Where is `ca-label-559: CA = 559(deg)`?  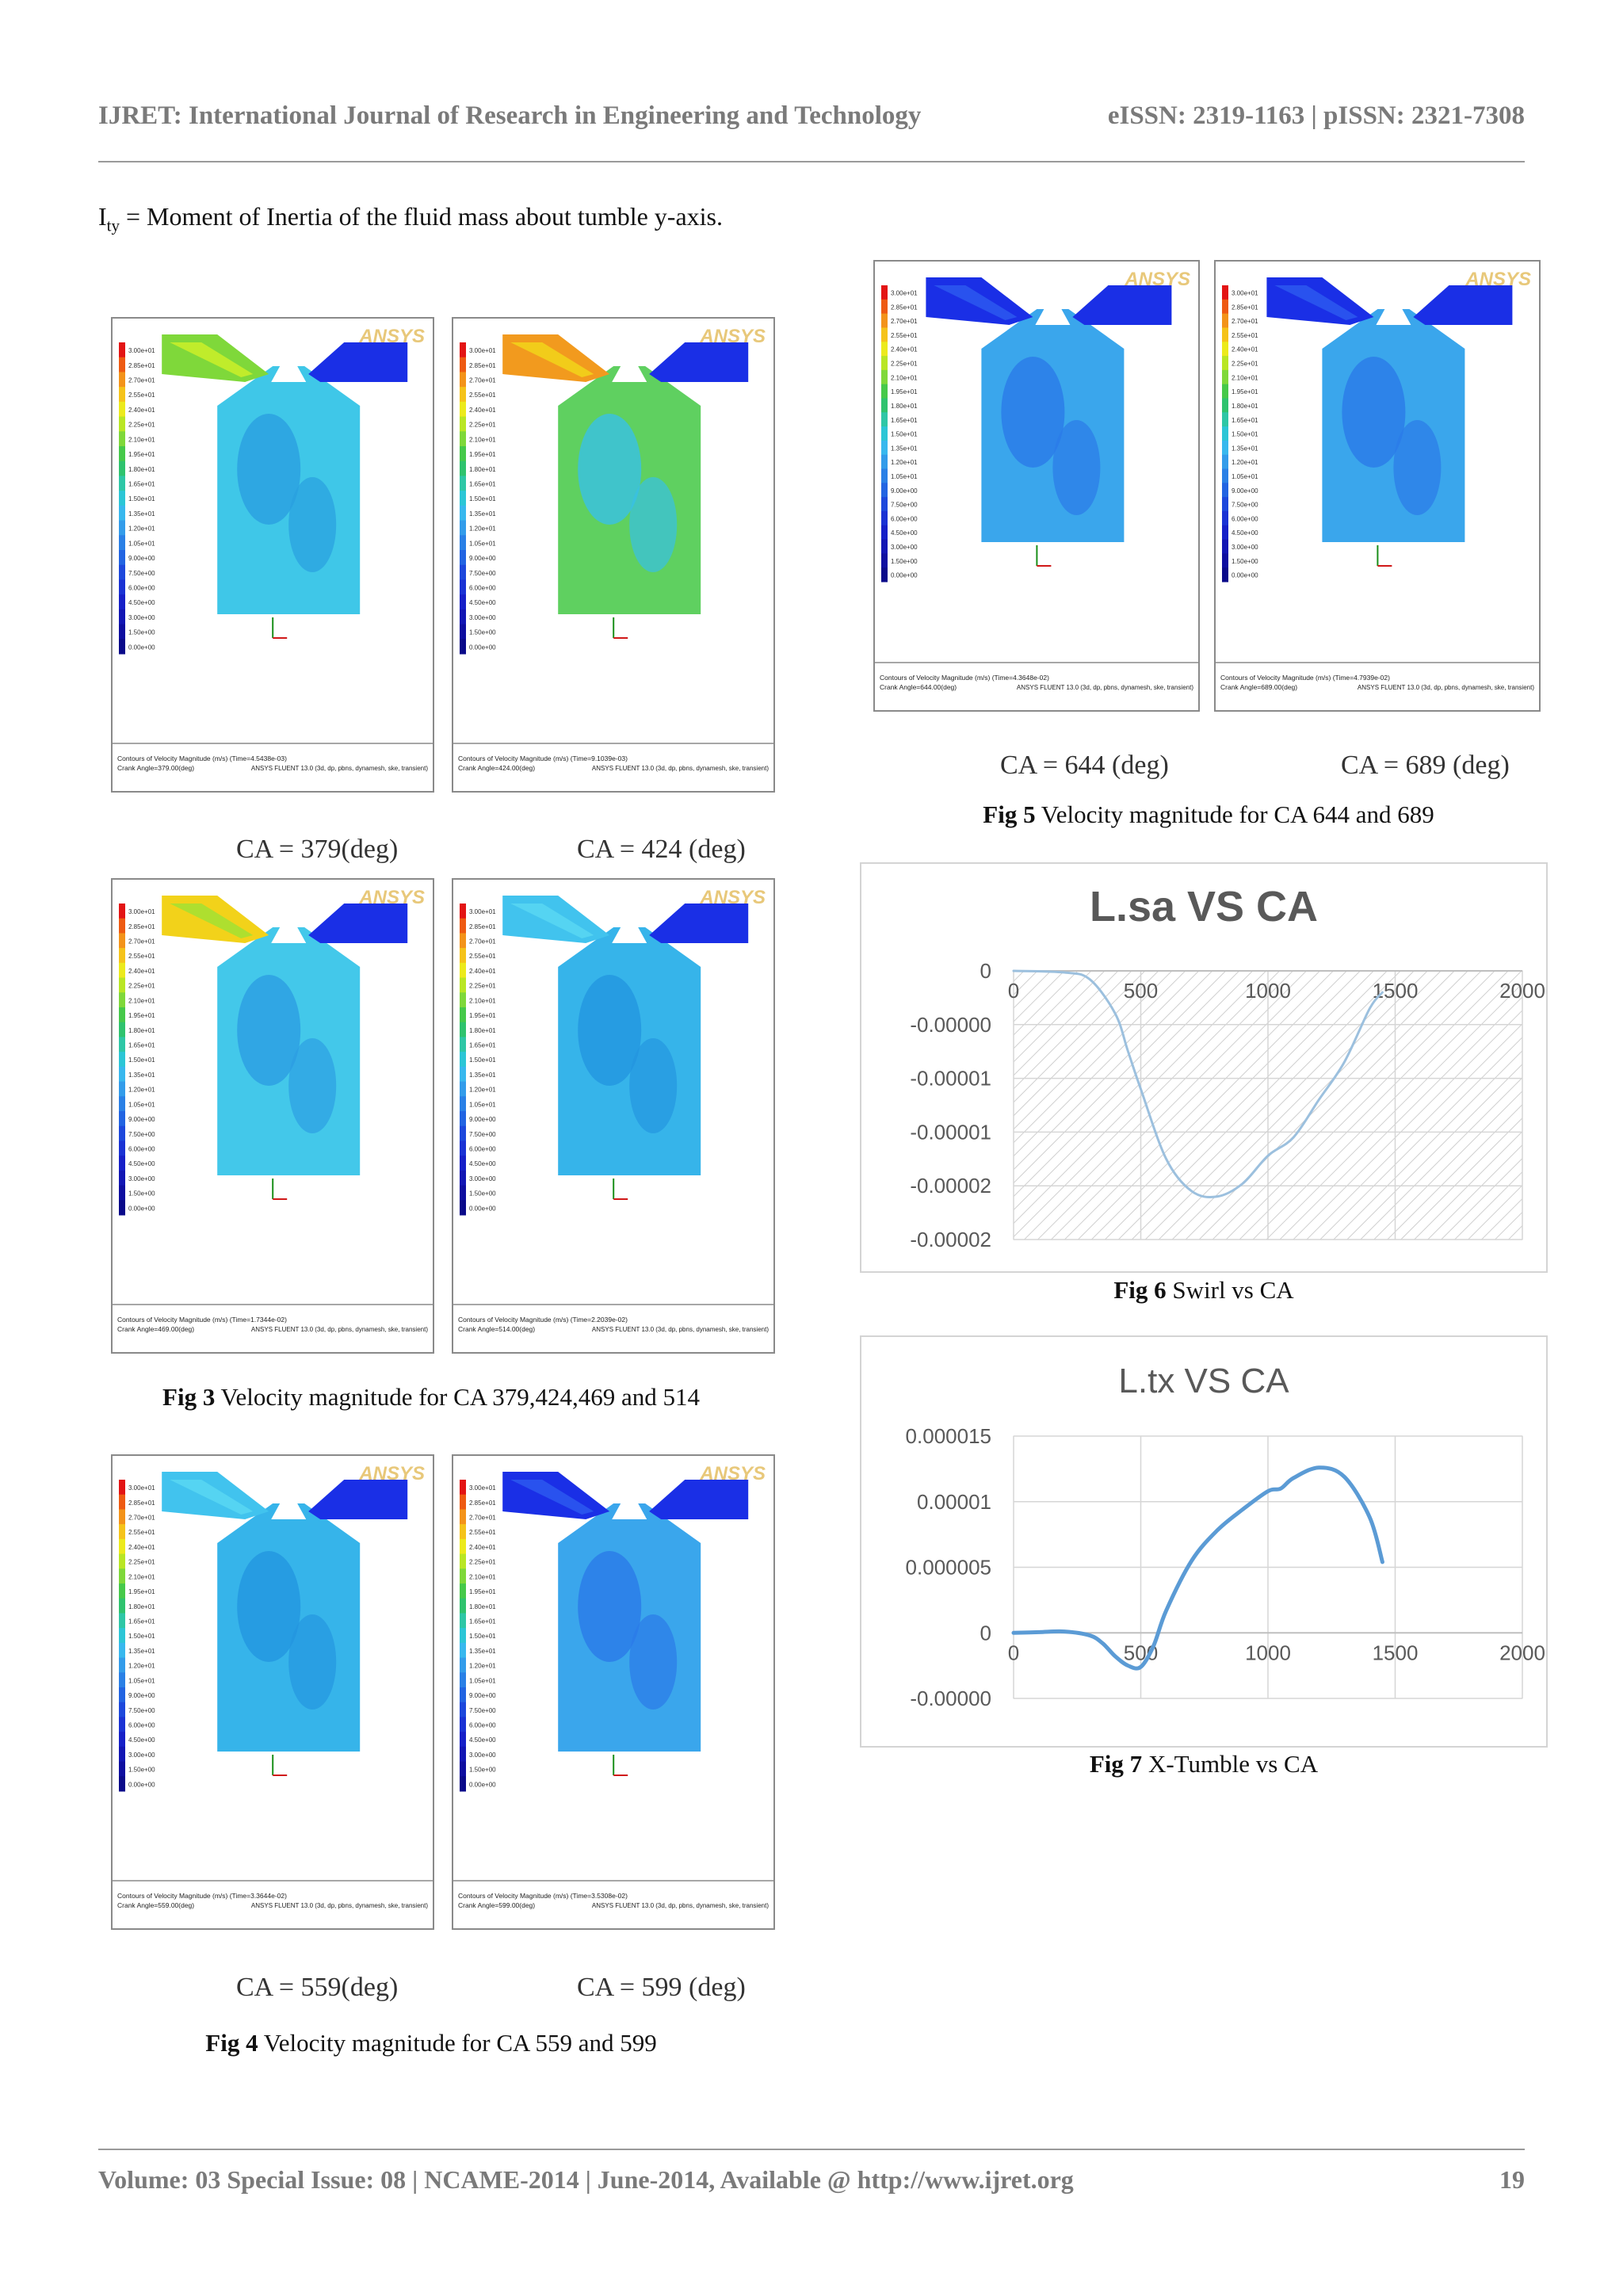
ca-label-559: CA = 559(deg) is located at coordinates (317, 1987).